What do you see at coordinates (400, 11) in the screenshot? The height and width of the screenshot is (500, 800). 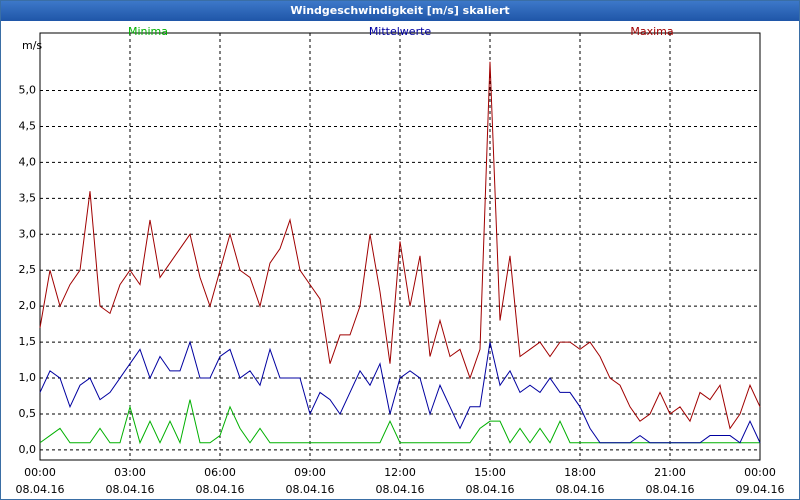 I see `window-title: Windgeschwindigkeit [m/s] skaliert` at bounding box center [400, 11].